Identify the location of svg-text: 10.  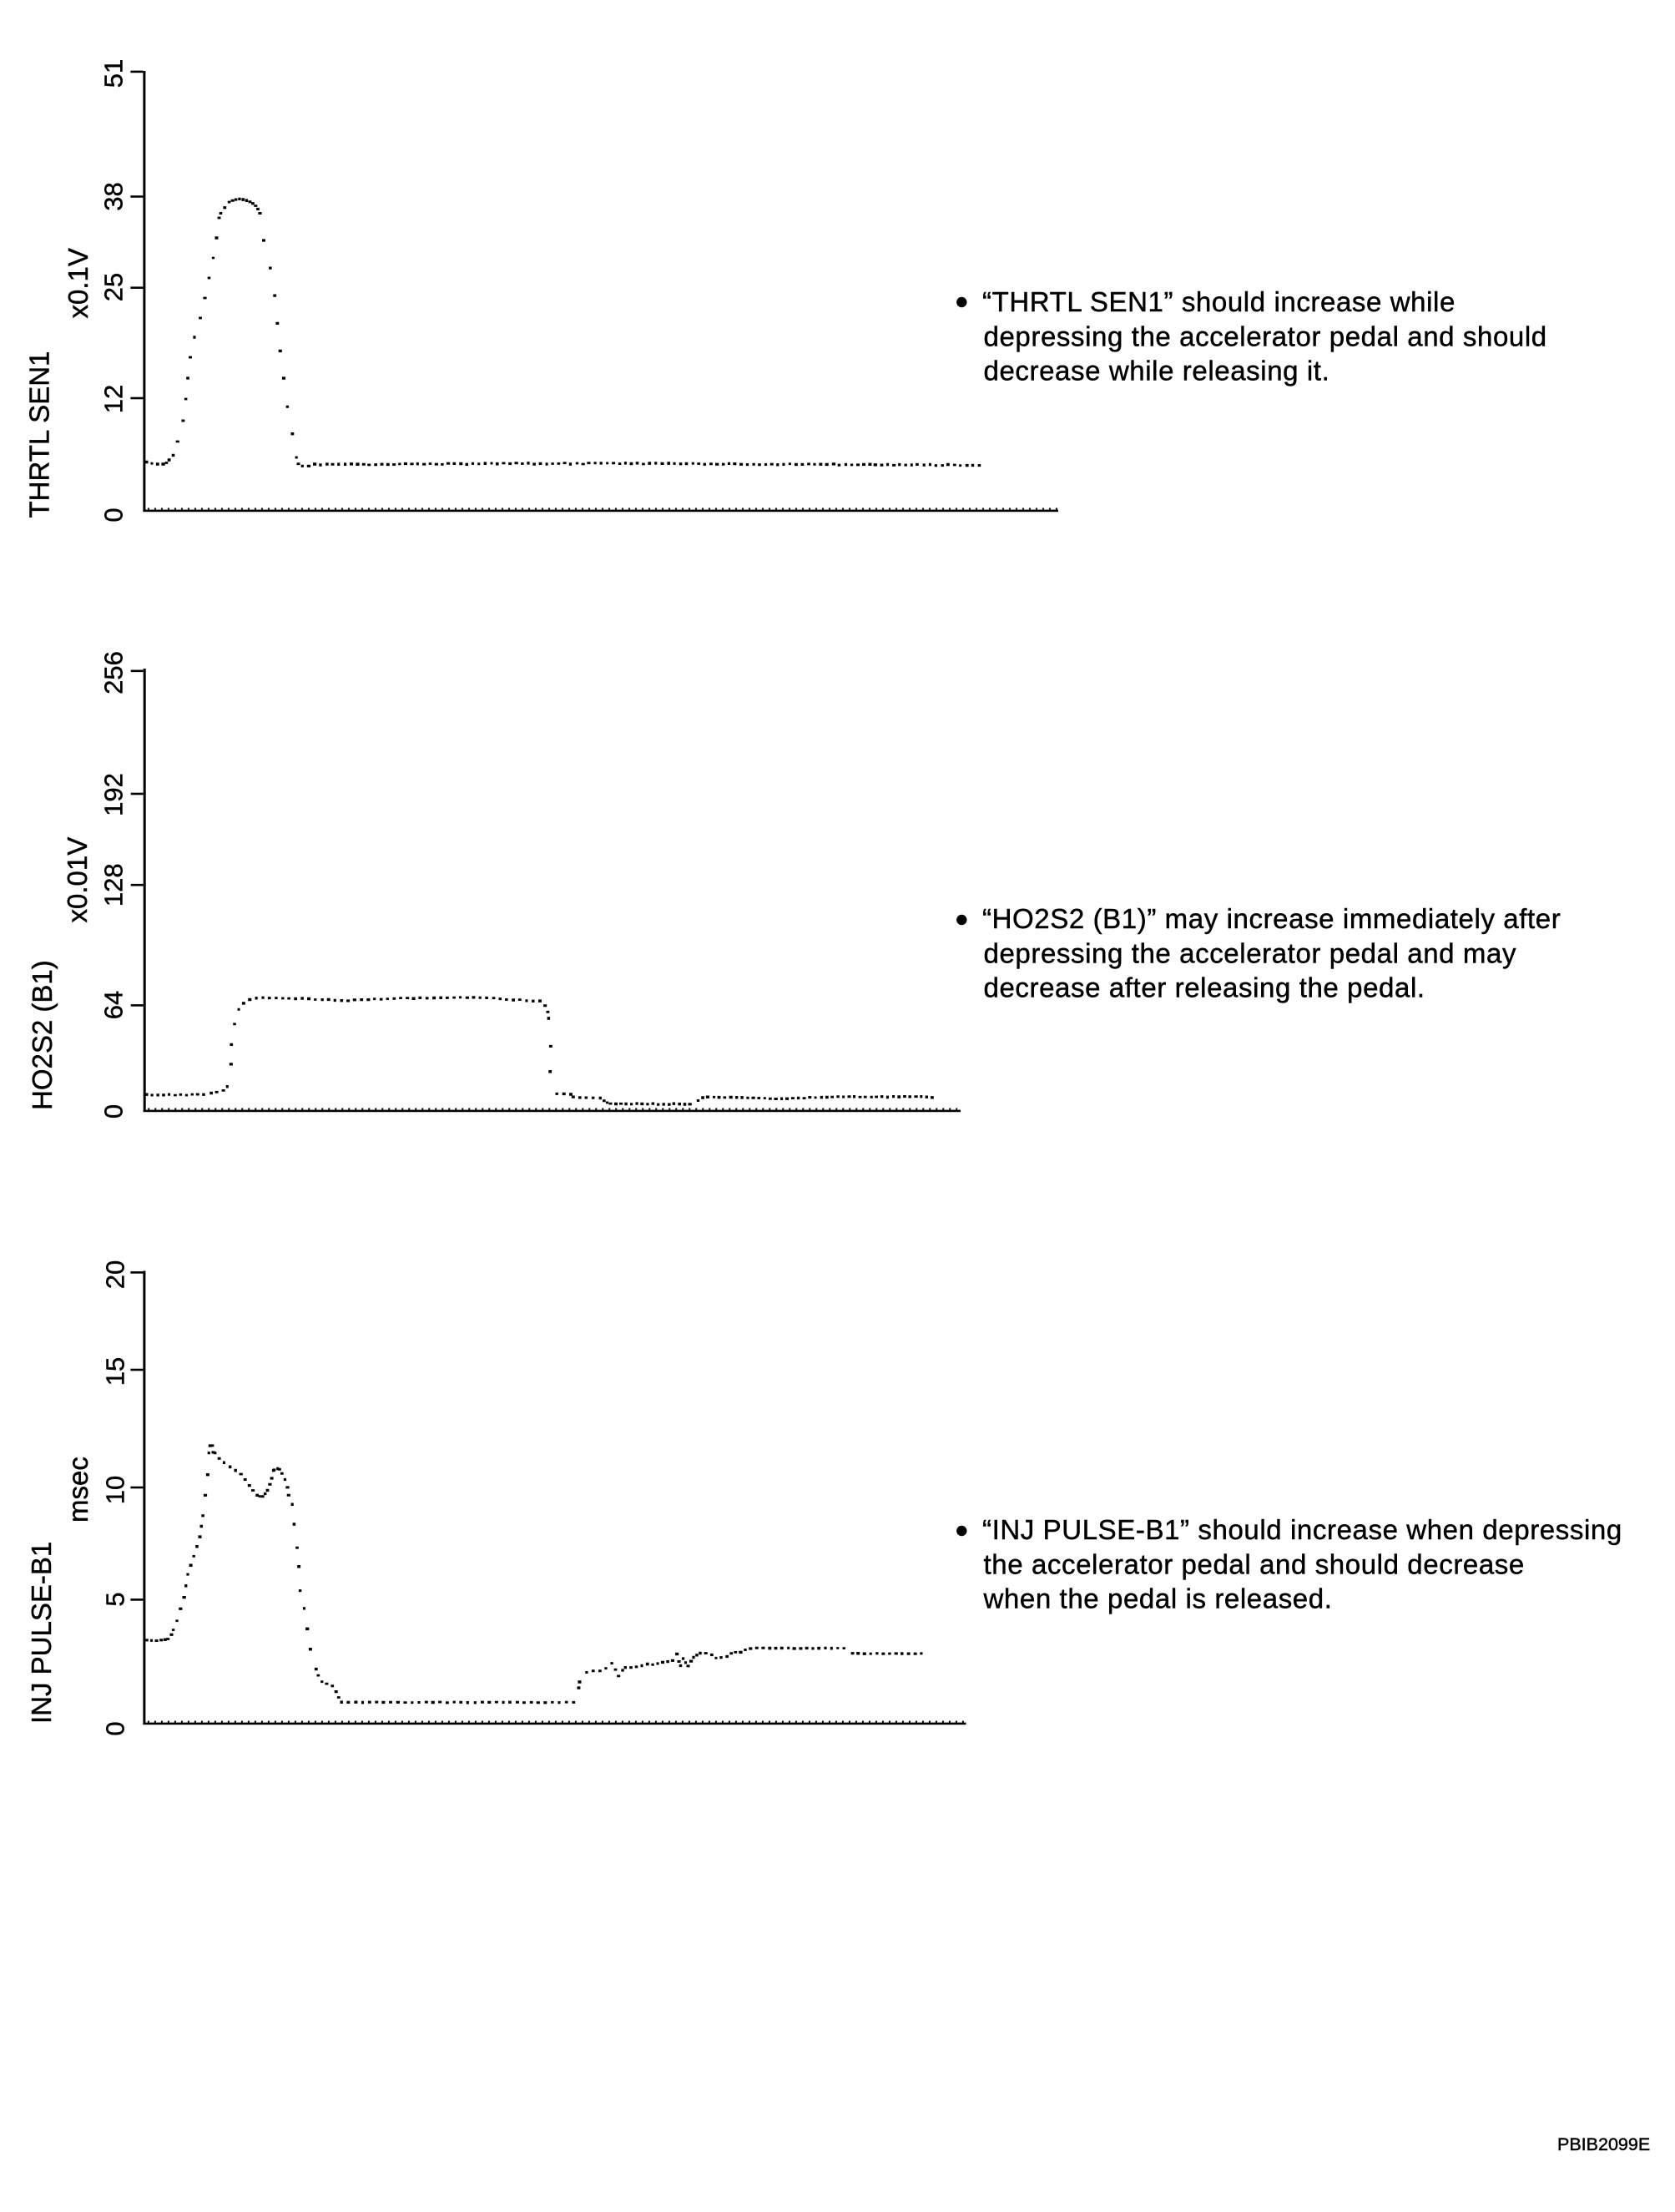
(115, 1490).